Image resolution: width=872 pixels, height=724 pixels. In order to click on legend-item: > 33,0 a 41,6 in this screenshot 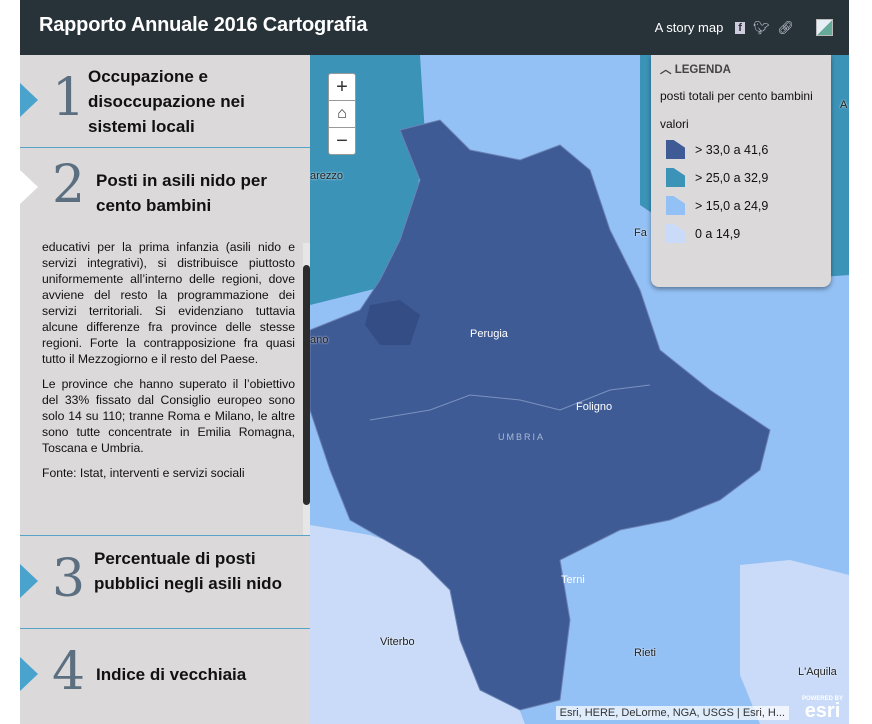, I will do `click(744, 149)`.